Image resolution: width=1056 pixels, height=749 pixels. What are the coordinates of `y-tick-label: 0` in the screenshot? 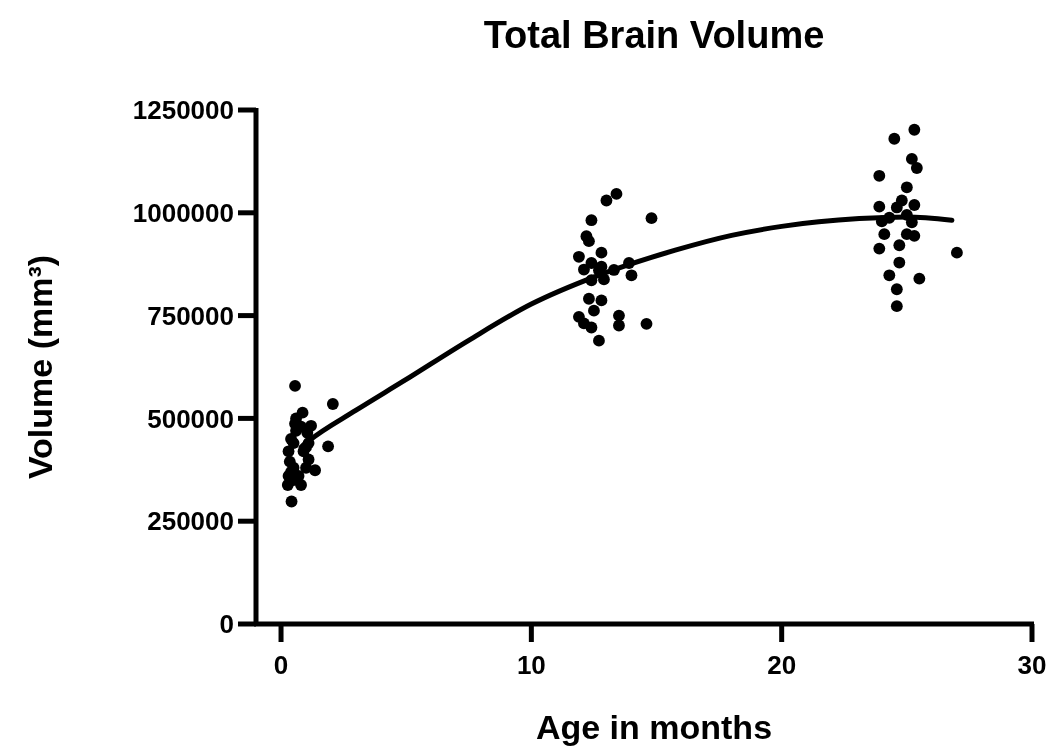 It's located at (226, 624).